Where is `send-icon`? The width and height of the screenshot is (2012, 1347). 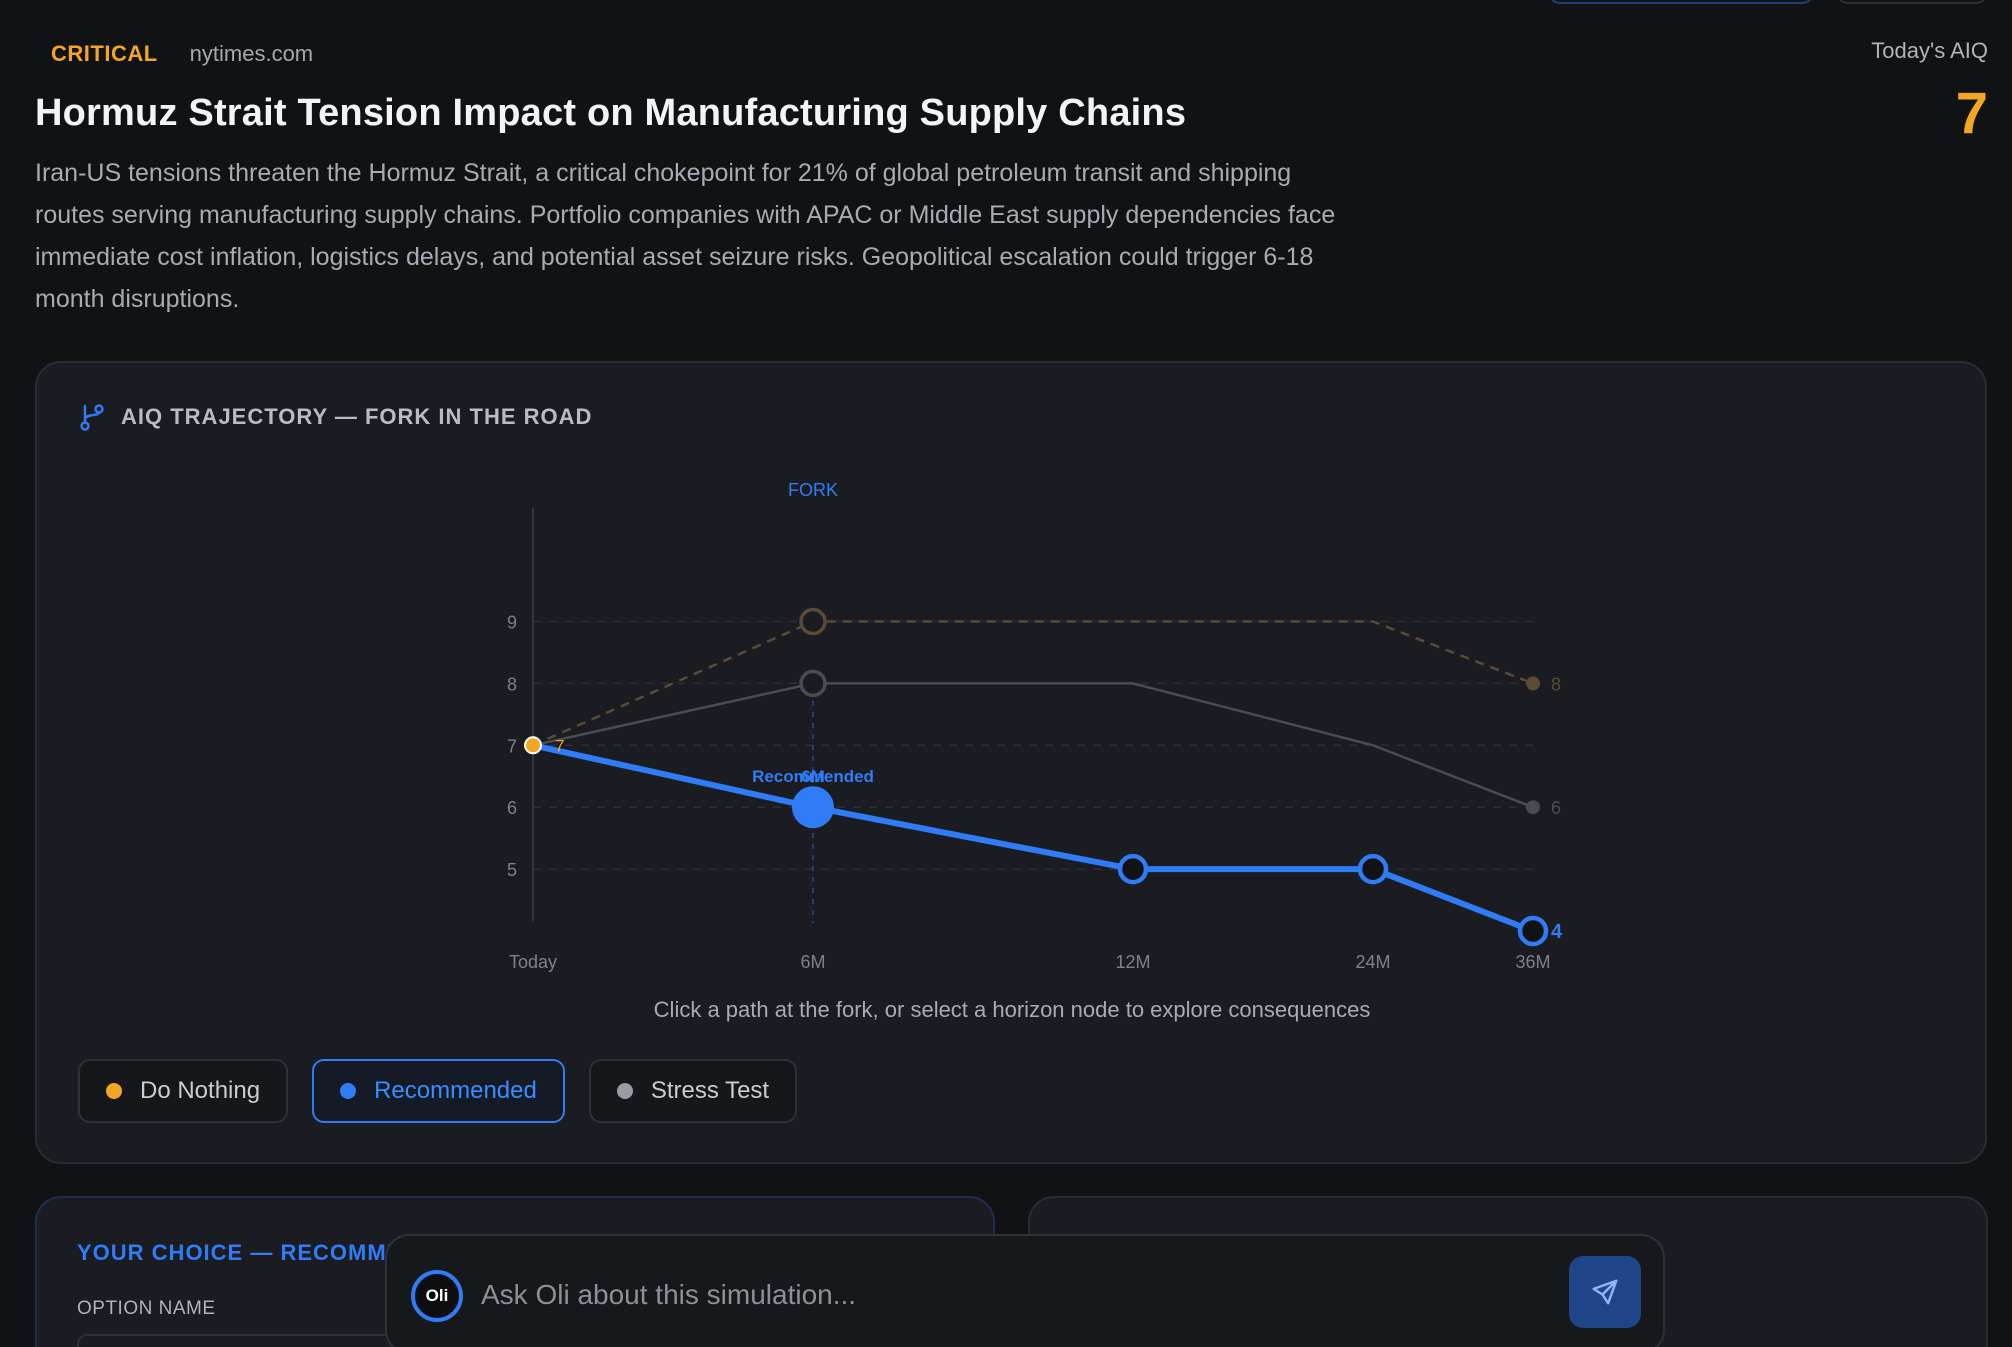 send-icon is located at coordinates (1605, 1292).